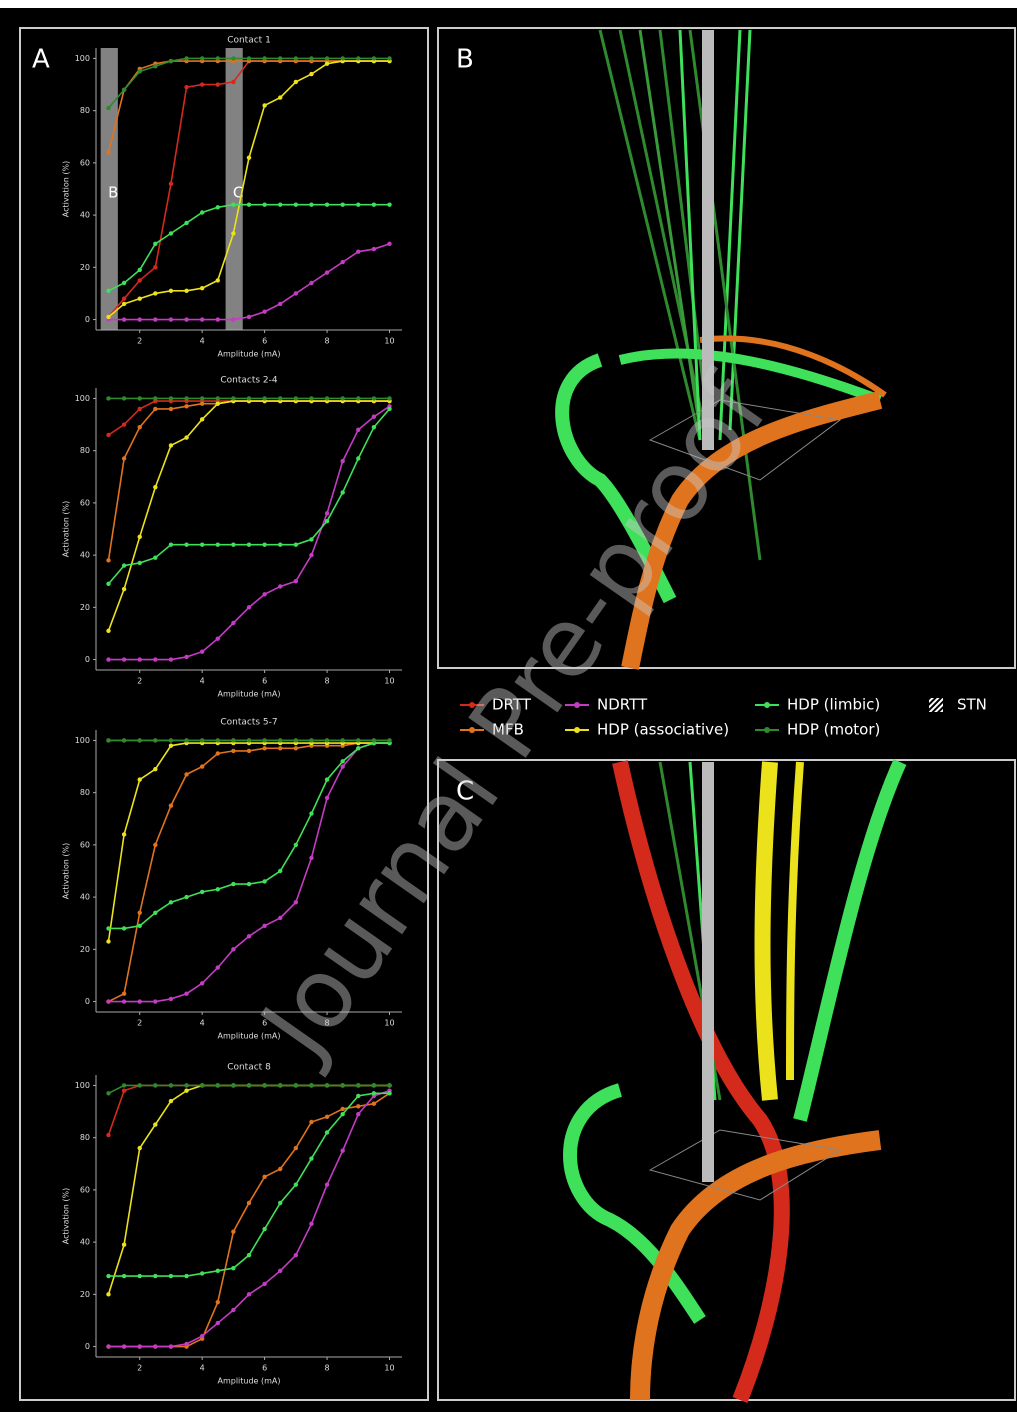 The width and height of the screenshot is (1017, 1416). Describe the element at coordinates (139, 1023) in the screenshot. I see `x-tick-label: 2` at that location.